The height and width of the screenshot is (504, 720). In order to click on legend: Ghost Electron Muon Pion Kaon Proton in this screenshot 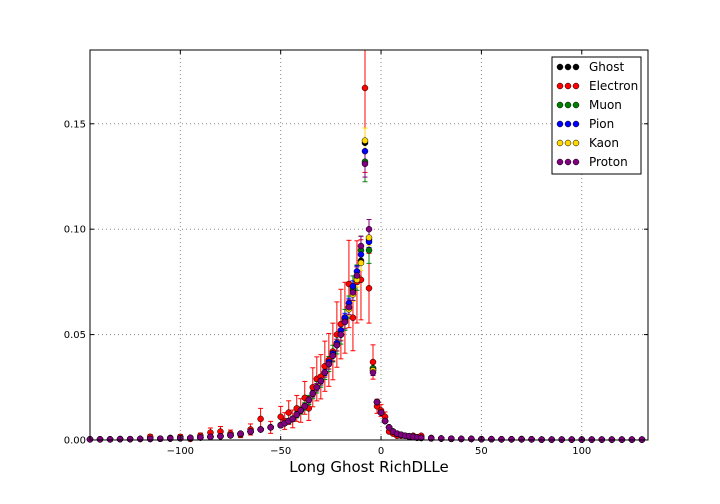, I will do `click(596, 115)`.